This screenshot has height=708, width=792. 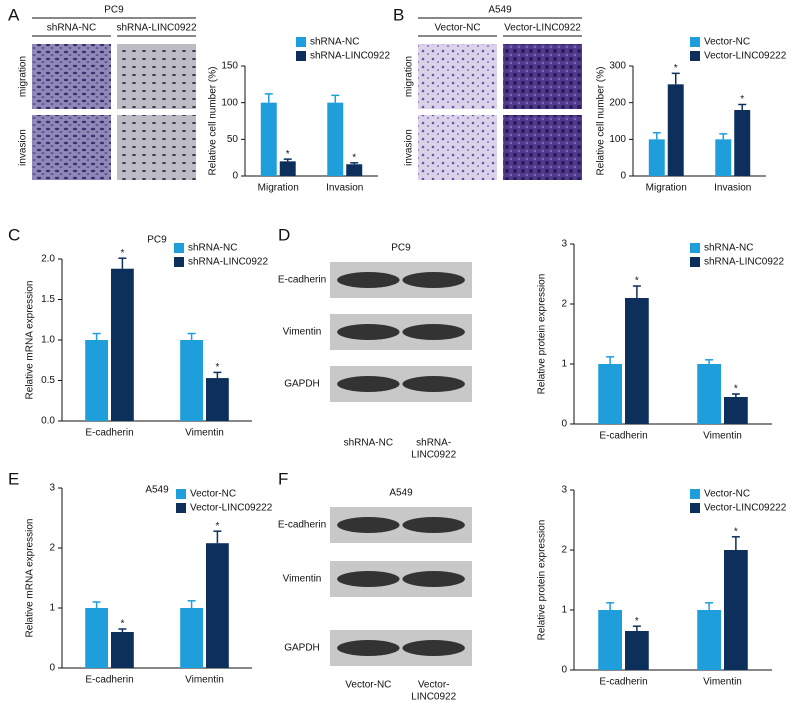 I want to click on y-tick-label: 1.0, so click(x=48, y=340).